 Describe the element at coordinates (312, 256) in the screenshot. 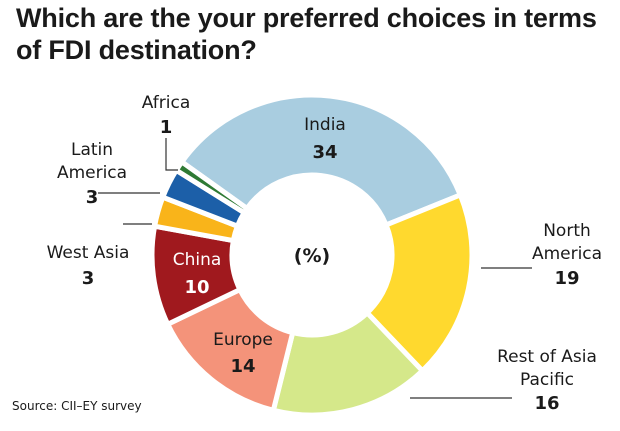

I see `center-unit-label: (%)` at that location.